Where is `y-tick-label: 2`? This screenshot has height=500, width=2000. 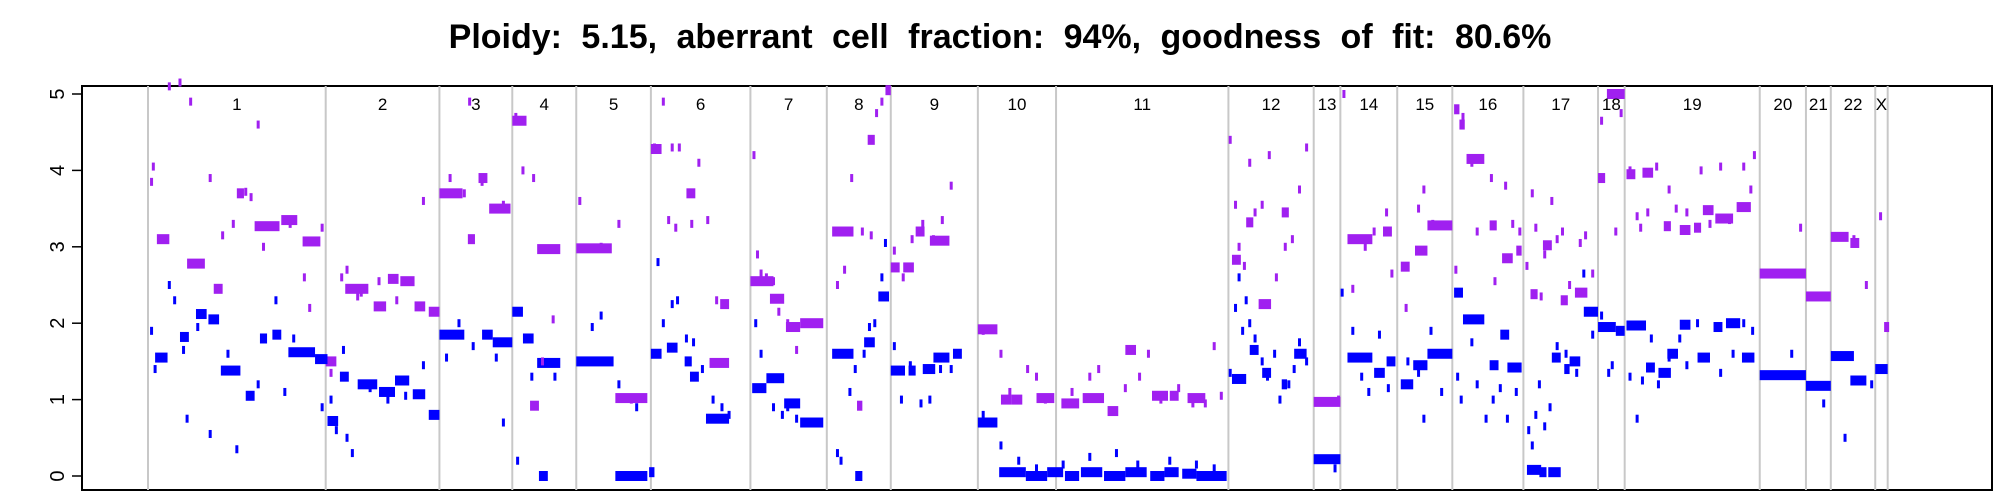
y-tick-label: 2 is located at coordinates (58, 323).